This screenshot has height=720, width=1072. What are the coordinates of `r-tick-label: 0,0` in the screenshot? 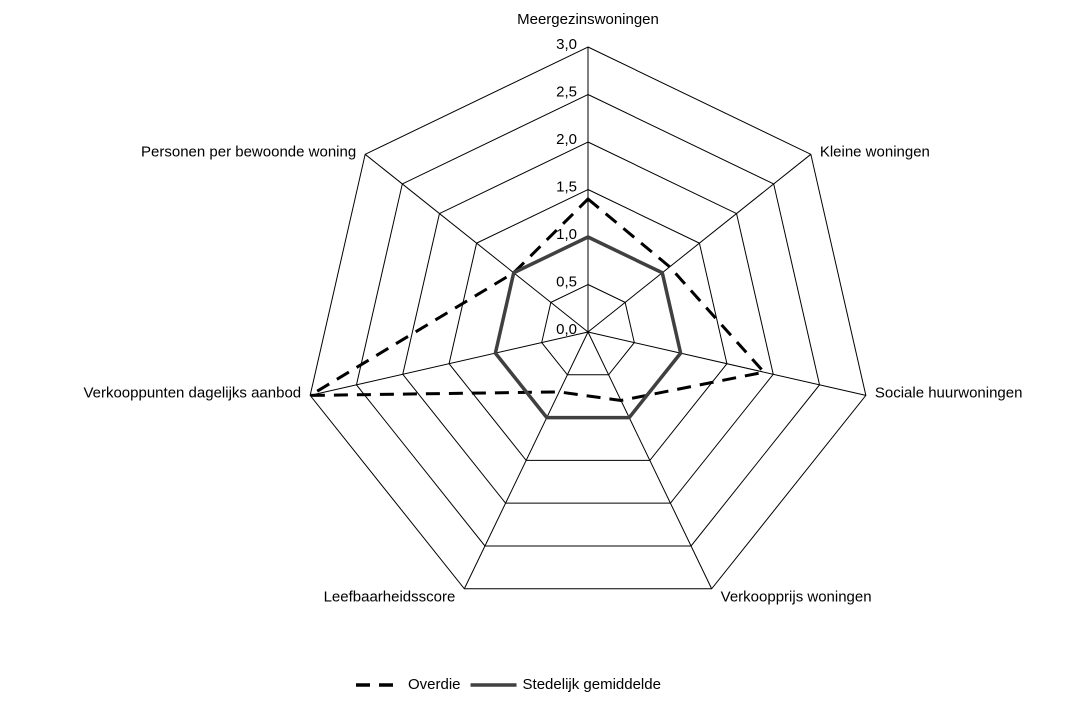 It's located at (566, 329).